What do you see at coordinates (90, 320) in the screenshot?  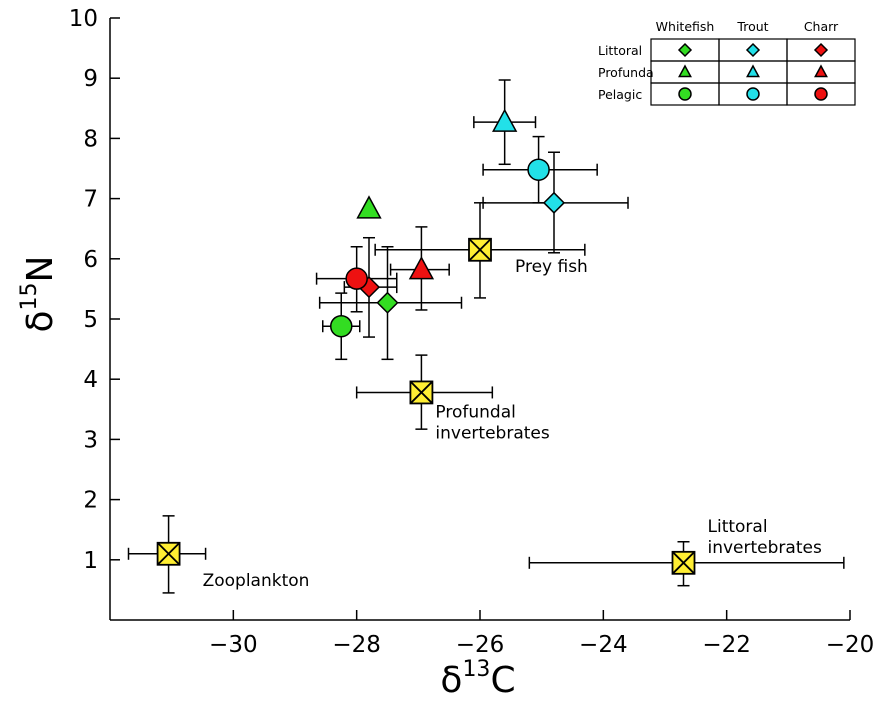 I see `y-tick-label: 5` at bounding box center [90, 320].